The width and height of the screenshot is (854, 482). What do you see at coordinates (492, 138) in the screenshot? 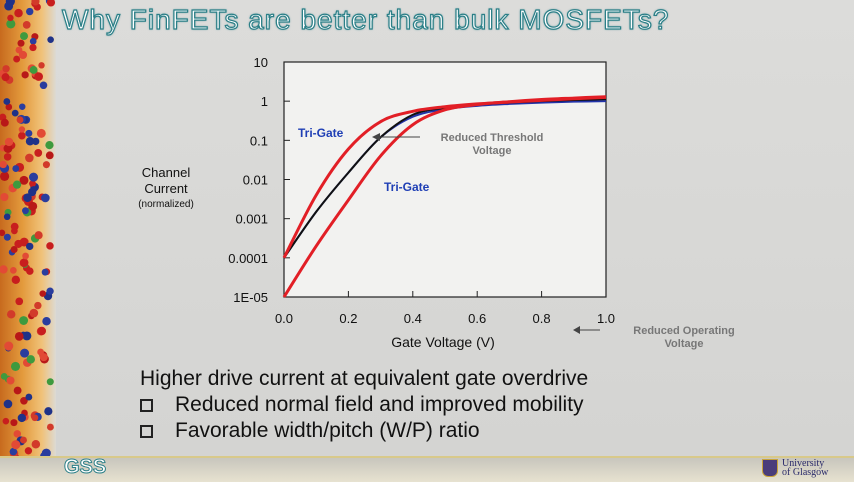
I see `annotation-reduced-threshold-line1: Reduced Threshold` at bounding box center [492, 138].